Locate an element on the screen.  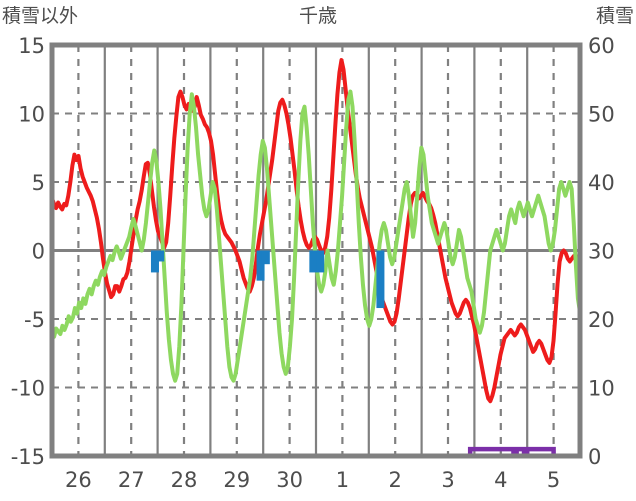
y-tick-label: 15 is located at coordinates (31, 46).